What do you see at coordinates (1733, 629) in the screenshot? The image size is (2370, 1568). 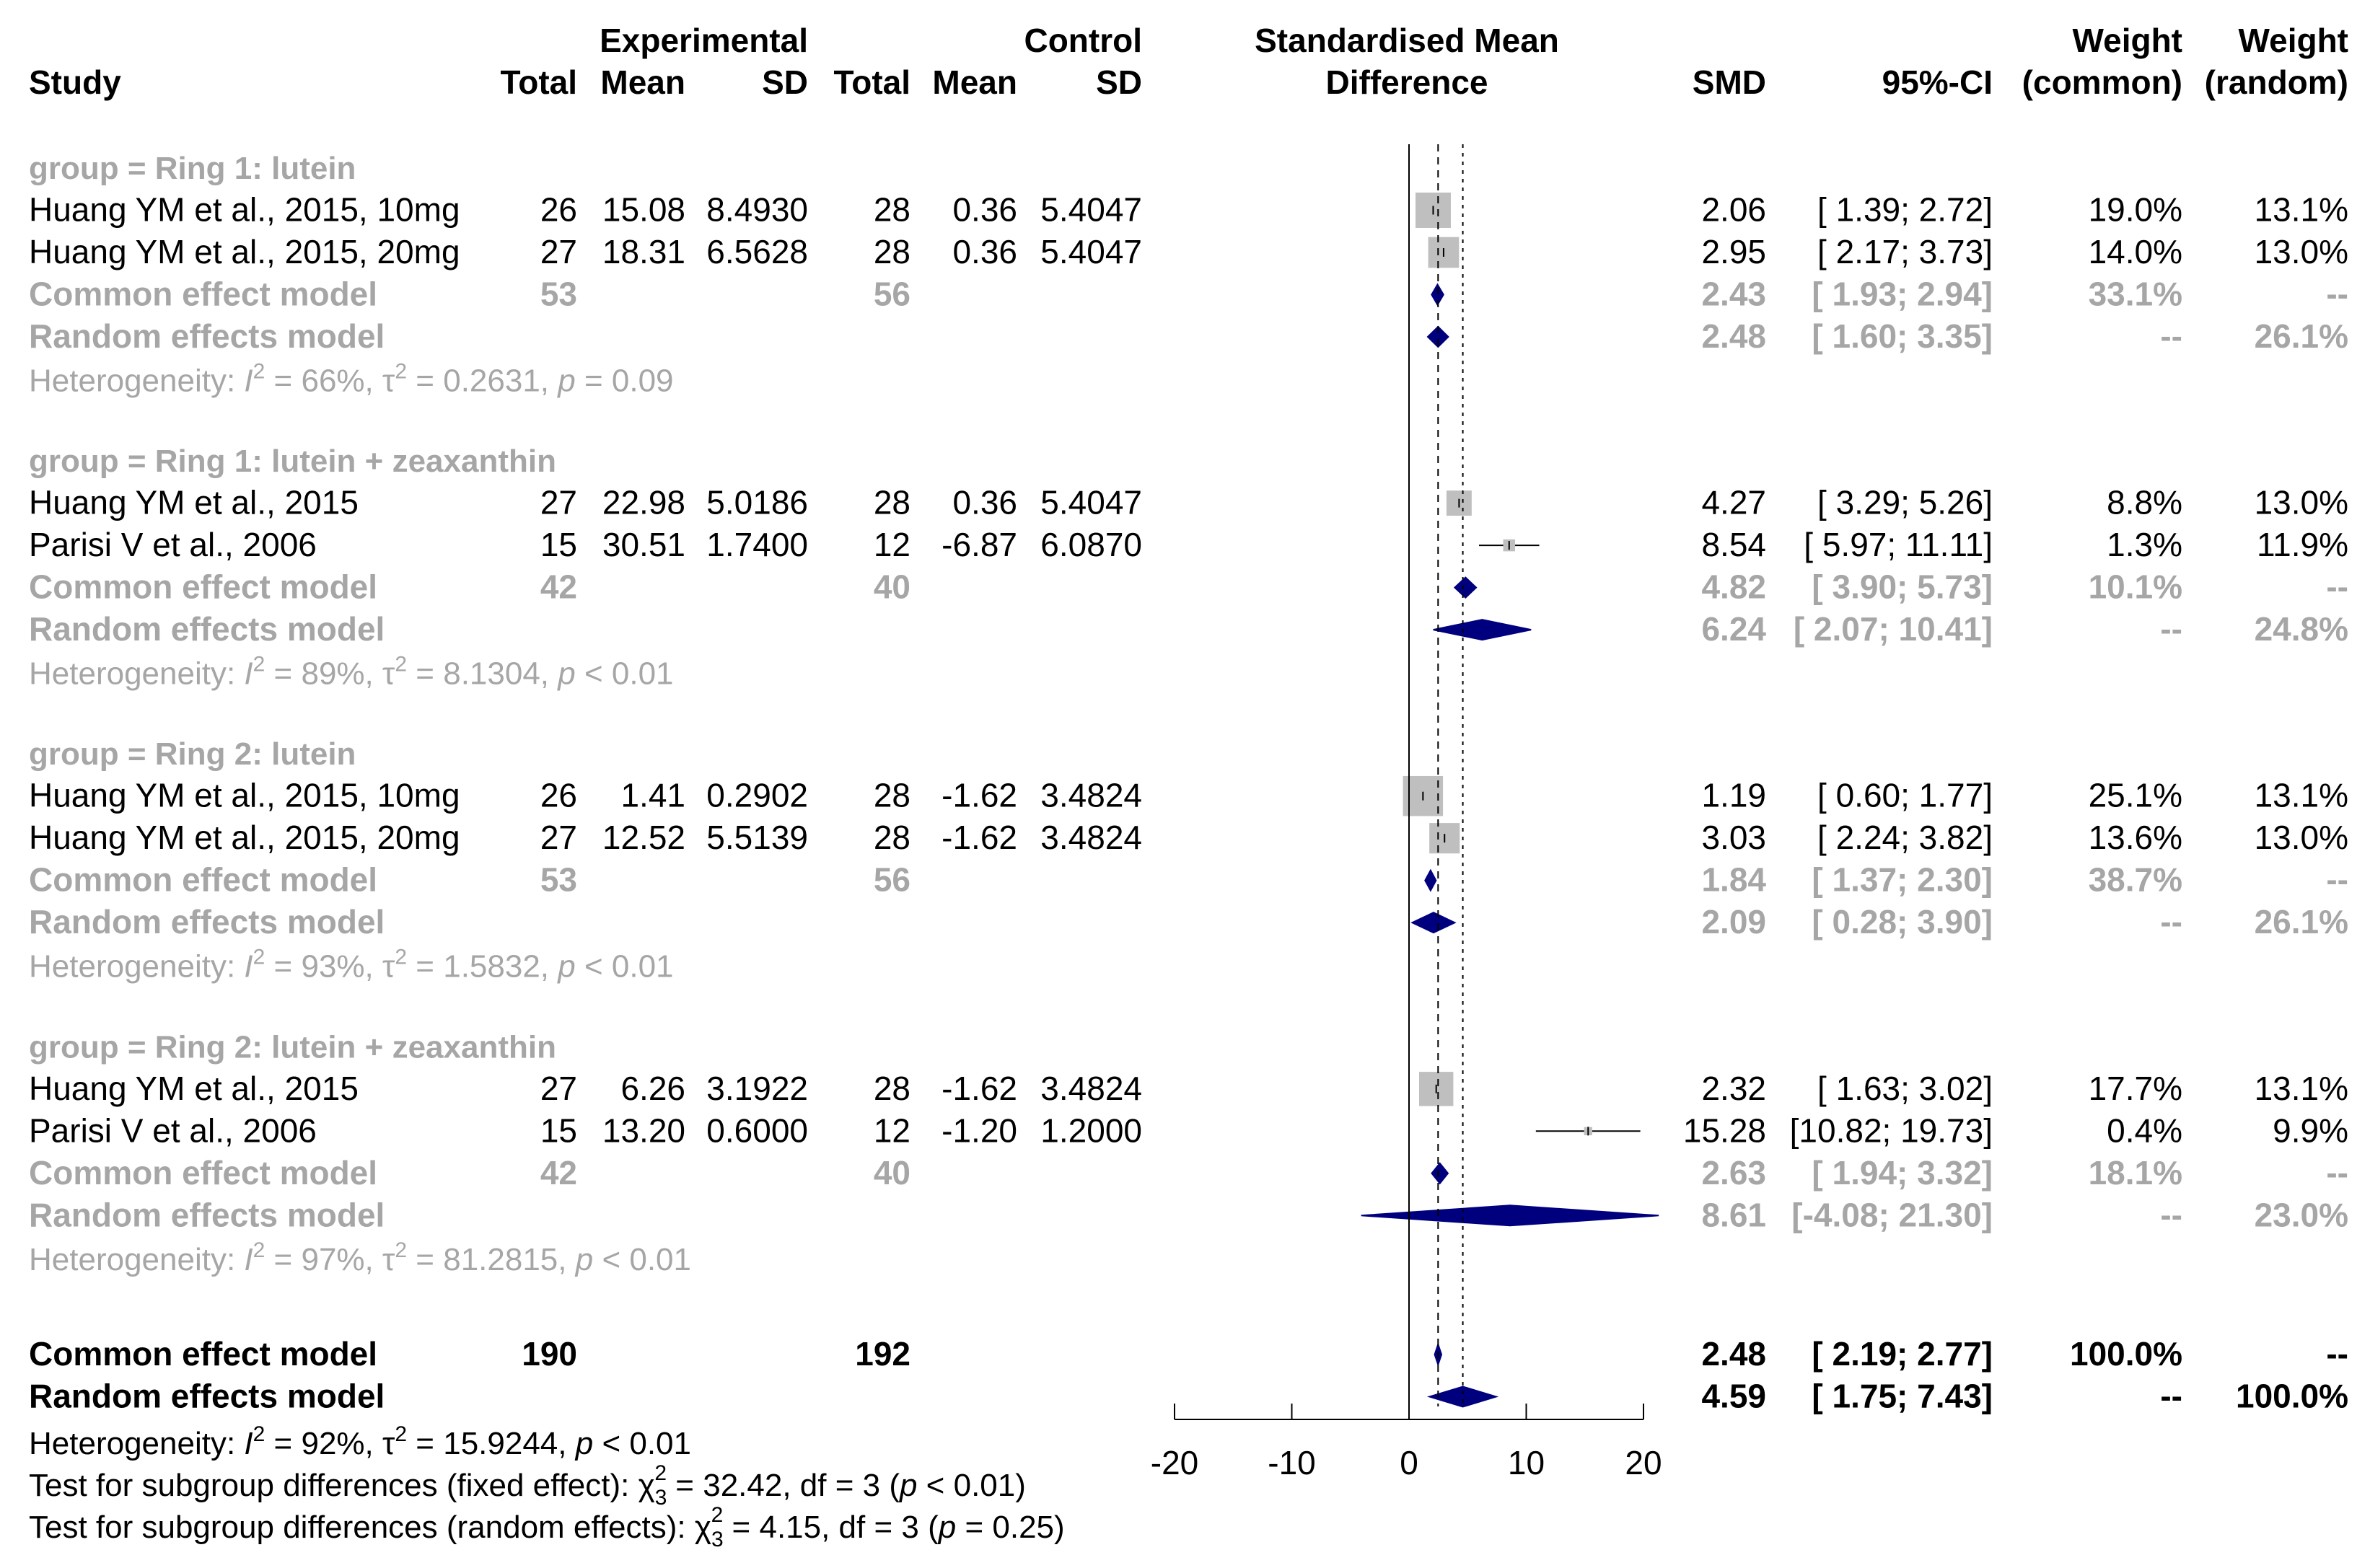 I see `random-smd: 6.24` at bounding box center [1733, 629].